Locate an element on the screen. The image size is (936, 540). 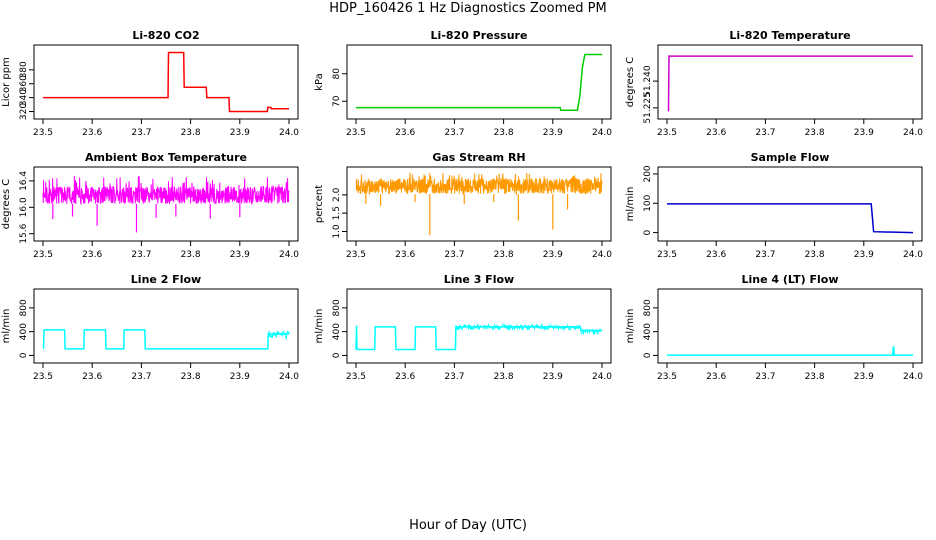
panel-title: Li-820 Temperature is located at coordinates (789, 35).